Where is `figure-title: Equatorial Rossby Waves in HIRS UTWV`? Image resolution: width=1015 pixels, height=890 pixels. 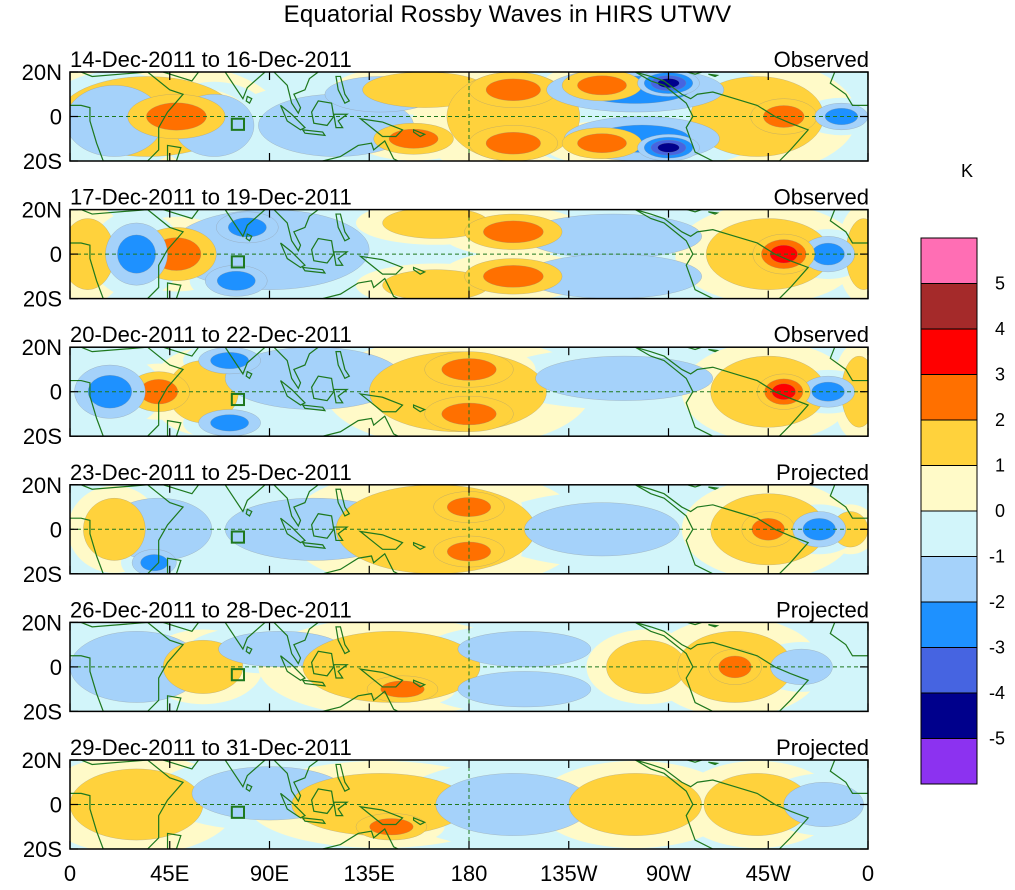
figure-title: Equatorial Rossby Waves in HIRS UTWV is located at coordinates (507, 14).